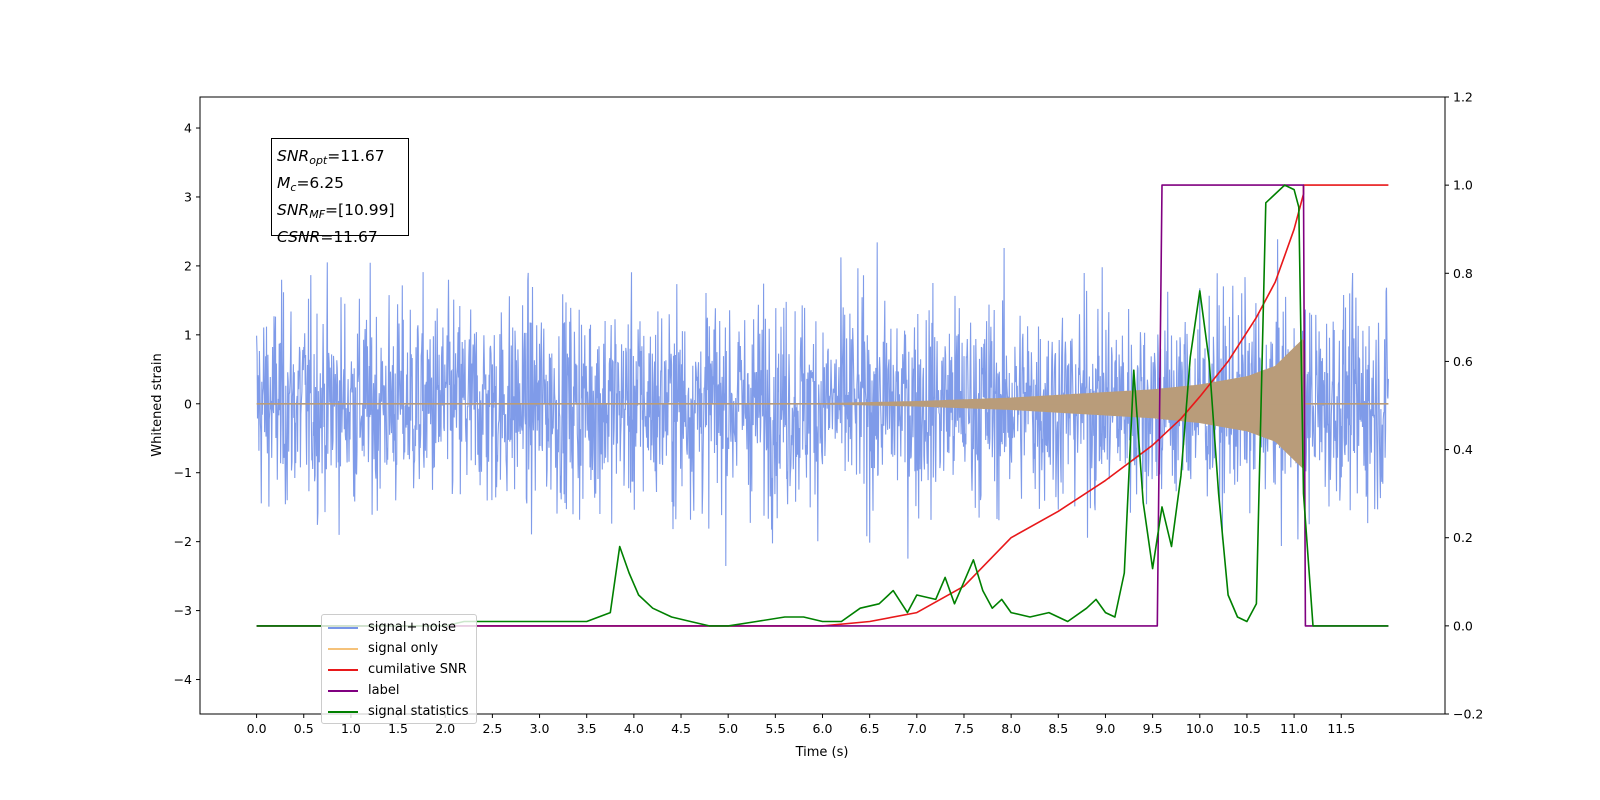 This screenshot has height=800, width=1600. What do you see at coordinates (412, 627) in the screenshot?
I see `legend-label-signal-noise: signal+ noise` at bounding box center [412, 627].